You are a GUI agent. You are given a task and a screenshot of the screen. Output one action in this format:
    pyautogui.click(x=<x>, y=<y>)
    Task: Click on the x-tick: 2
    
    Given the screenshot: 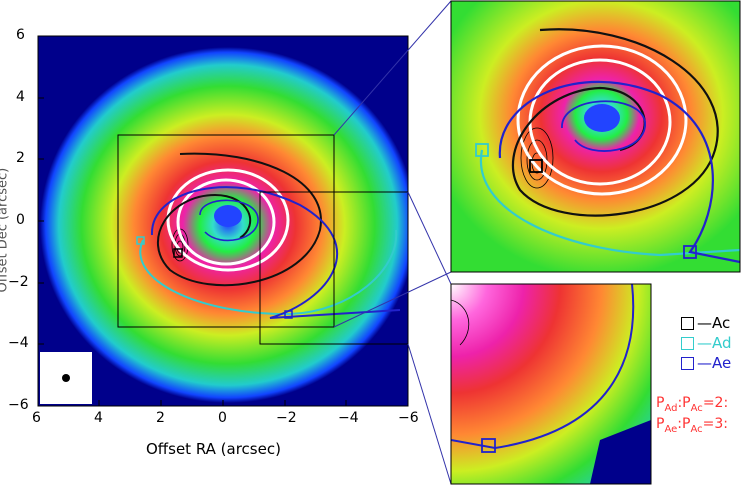 What is the action you would take?
    pyautogui.click(x=160, y=418)
    